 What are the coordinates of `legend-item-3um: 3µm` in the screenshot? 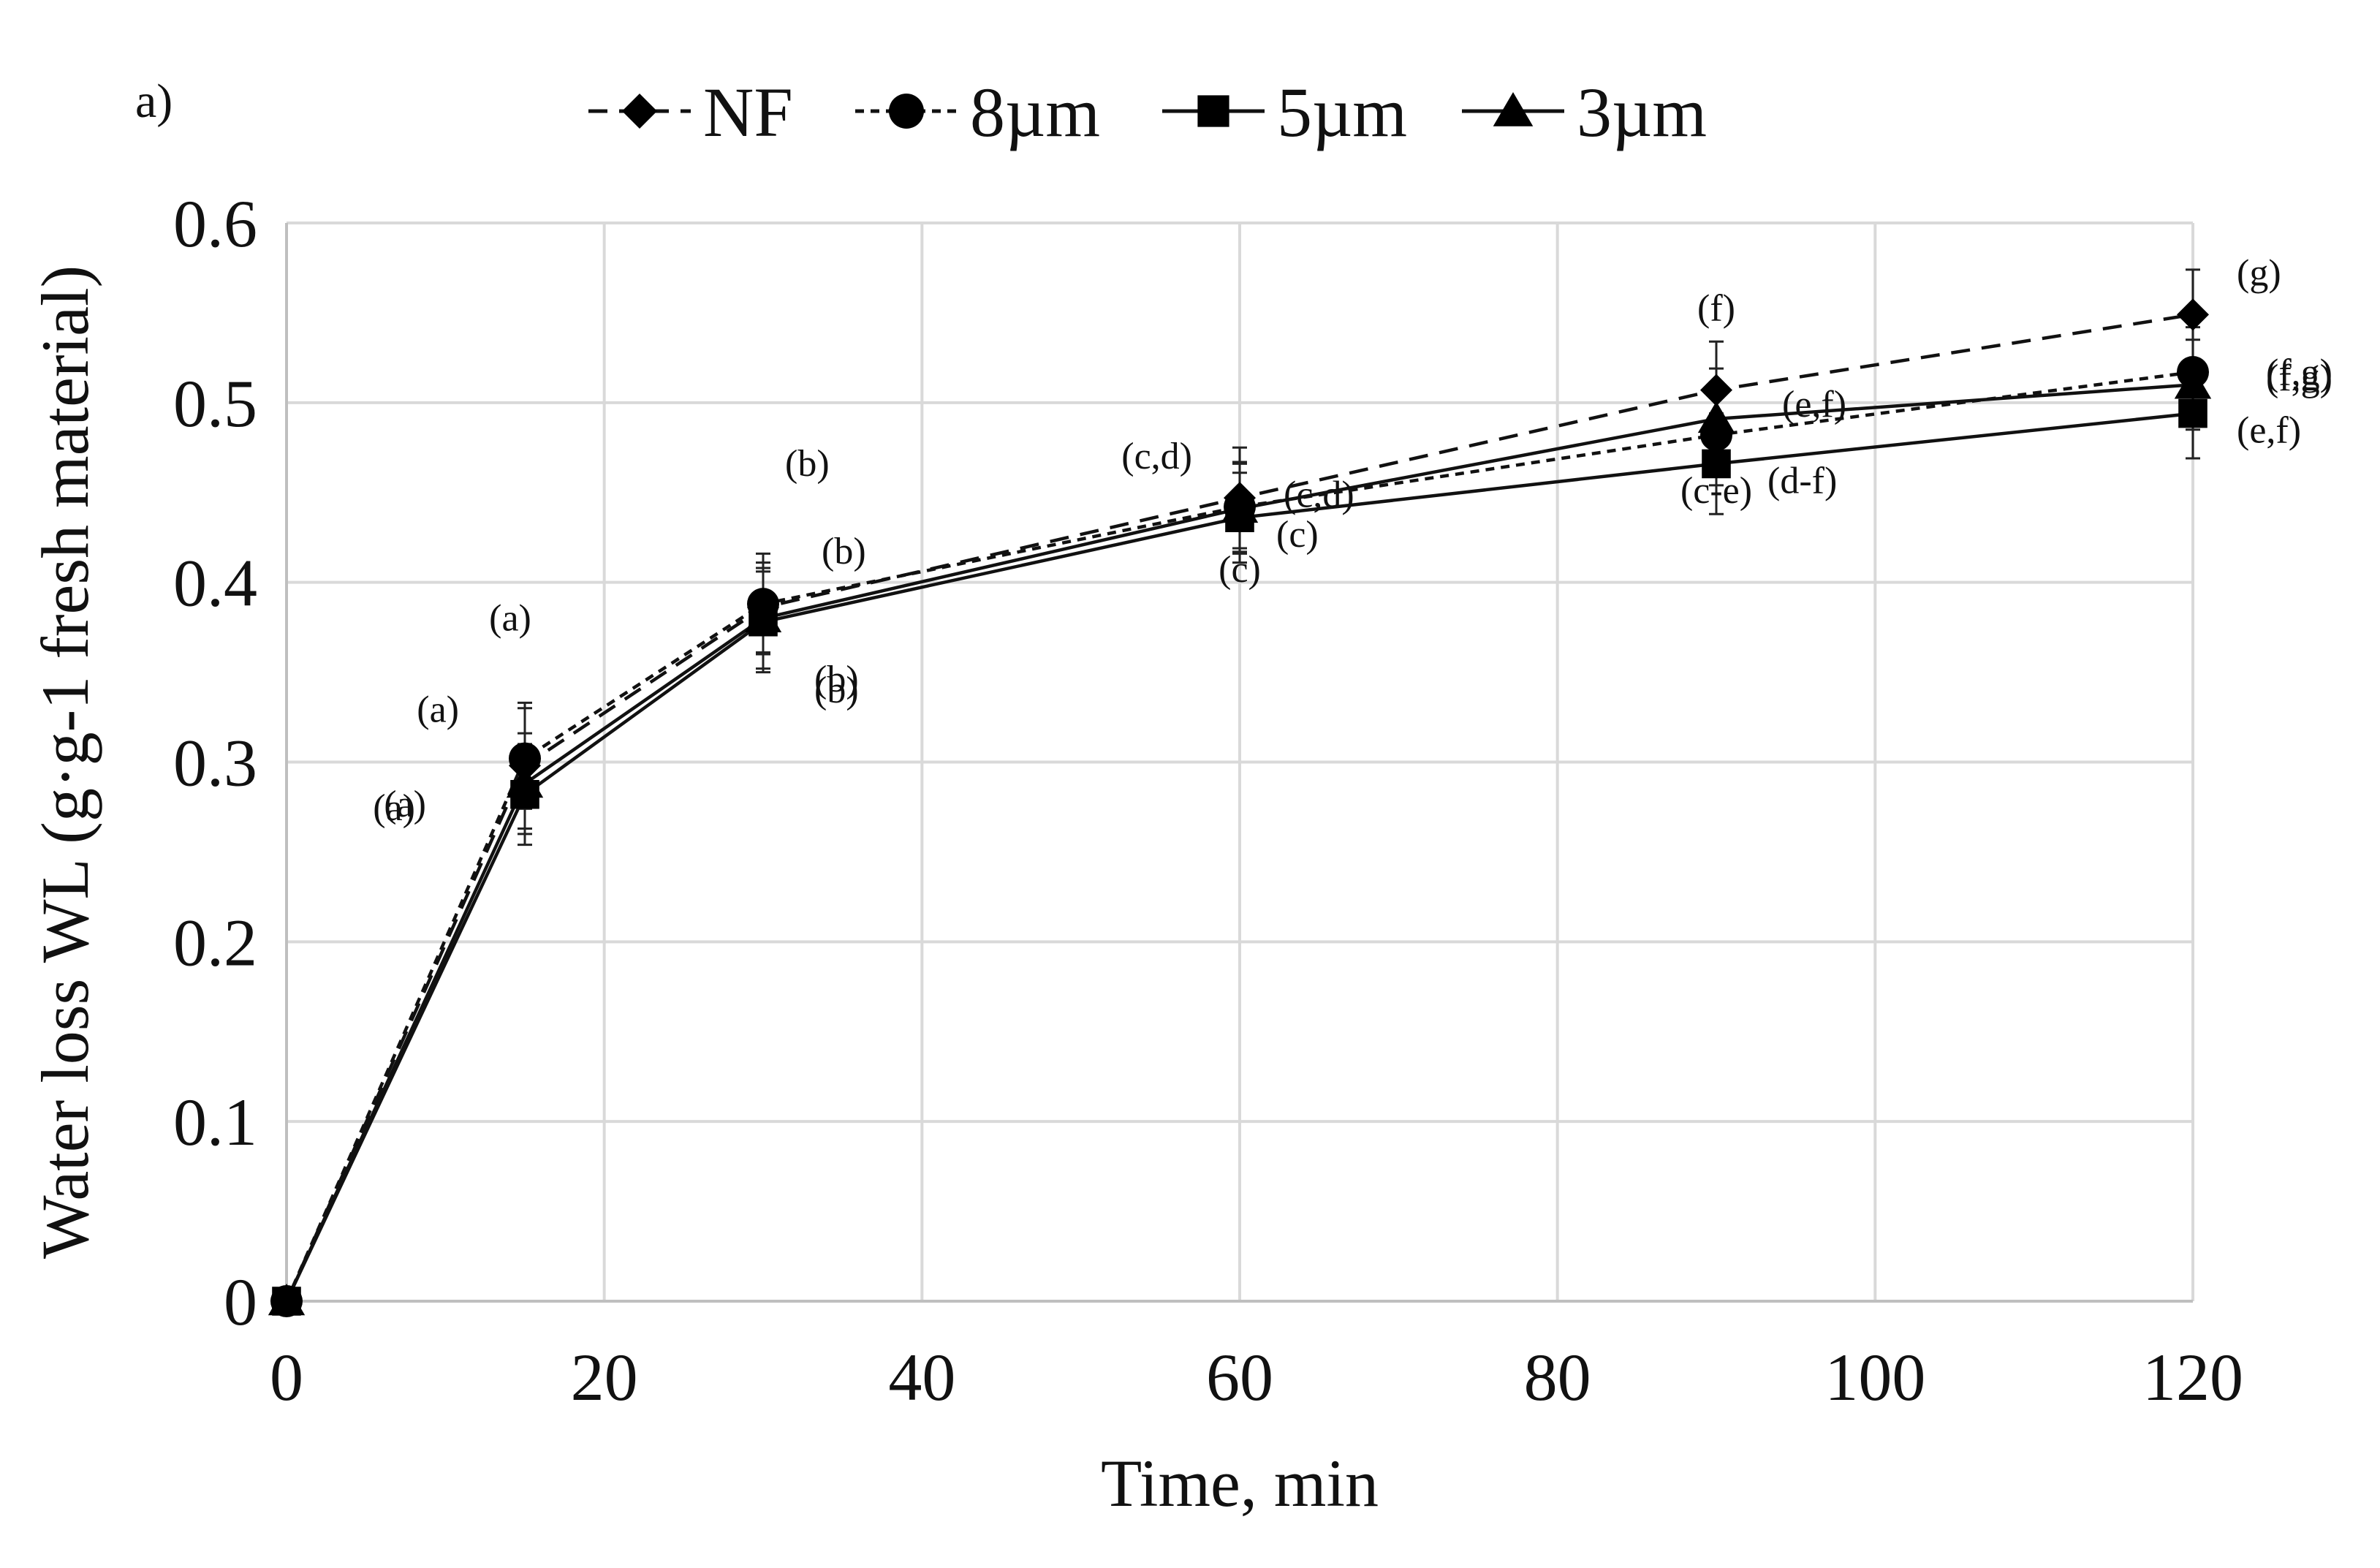 It's located at (1584, 112).